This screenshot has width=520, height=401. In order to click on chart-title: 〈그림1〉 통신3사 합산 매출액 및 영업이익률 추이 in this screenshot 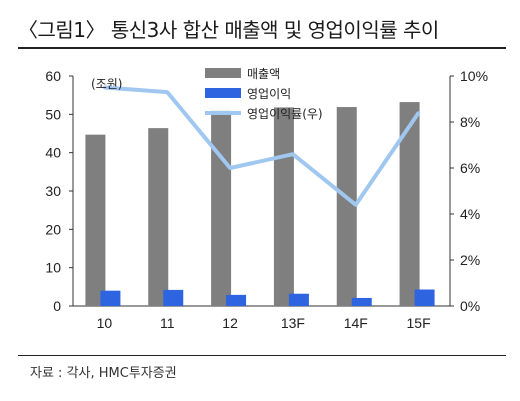, I will do `click(228, 30)`.